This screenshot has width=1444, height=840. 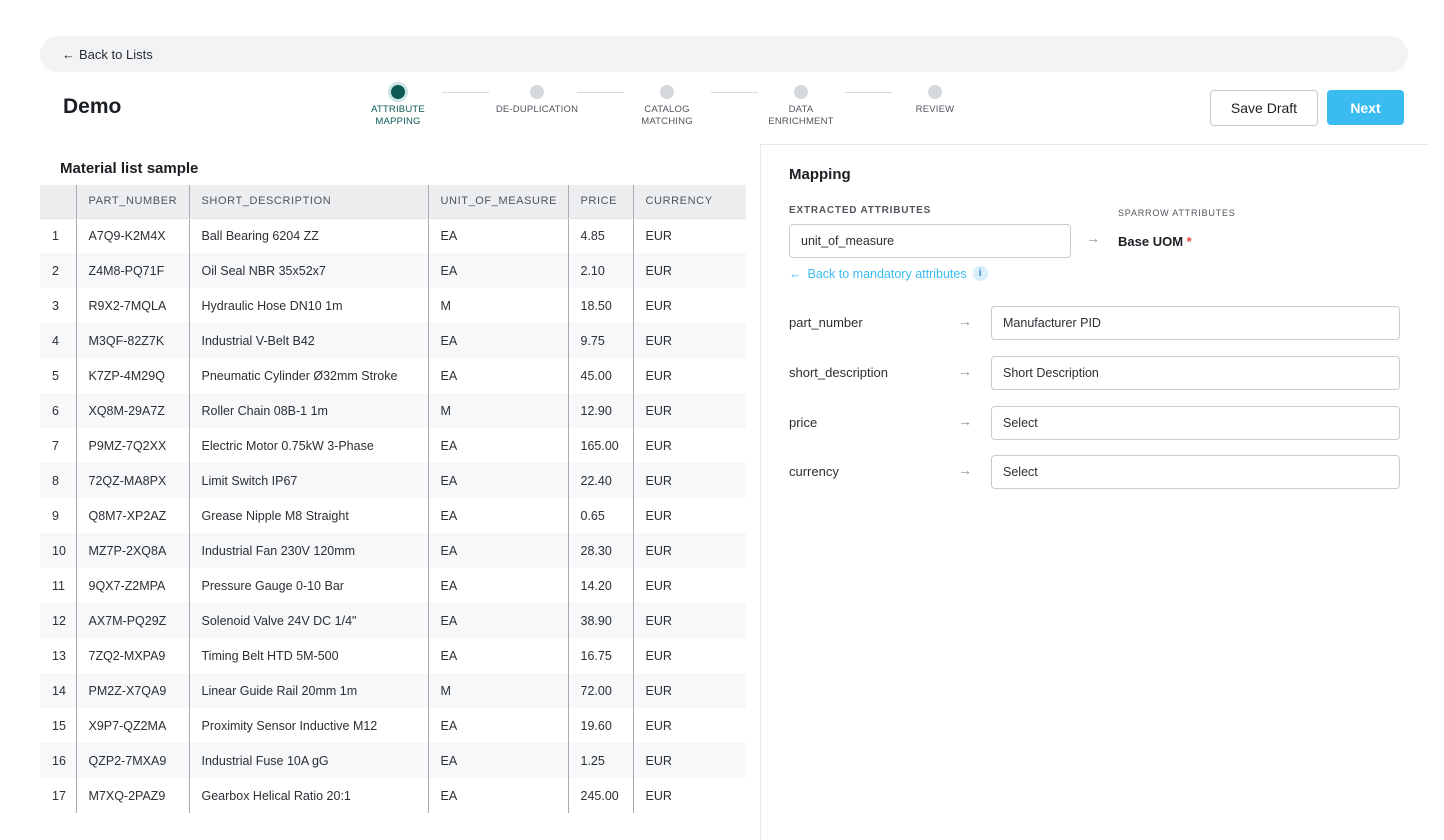 What do you see at coordinates (133, 270) in the screenshot?
I see `part-number-cell: Z4M8-PQ71F` at bounding box center [133, 270].